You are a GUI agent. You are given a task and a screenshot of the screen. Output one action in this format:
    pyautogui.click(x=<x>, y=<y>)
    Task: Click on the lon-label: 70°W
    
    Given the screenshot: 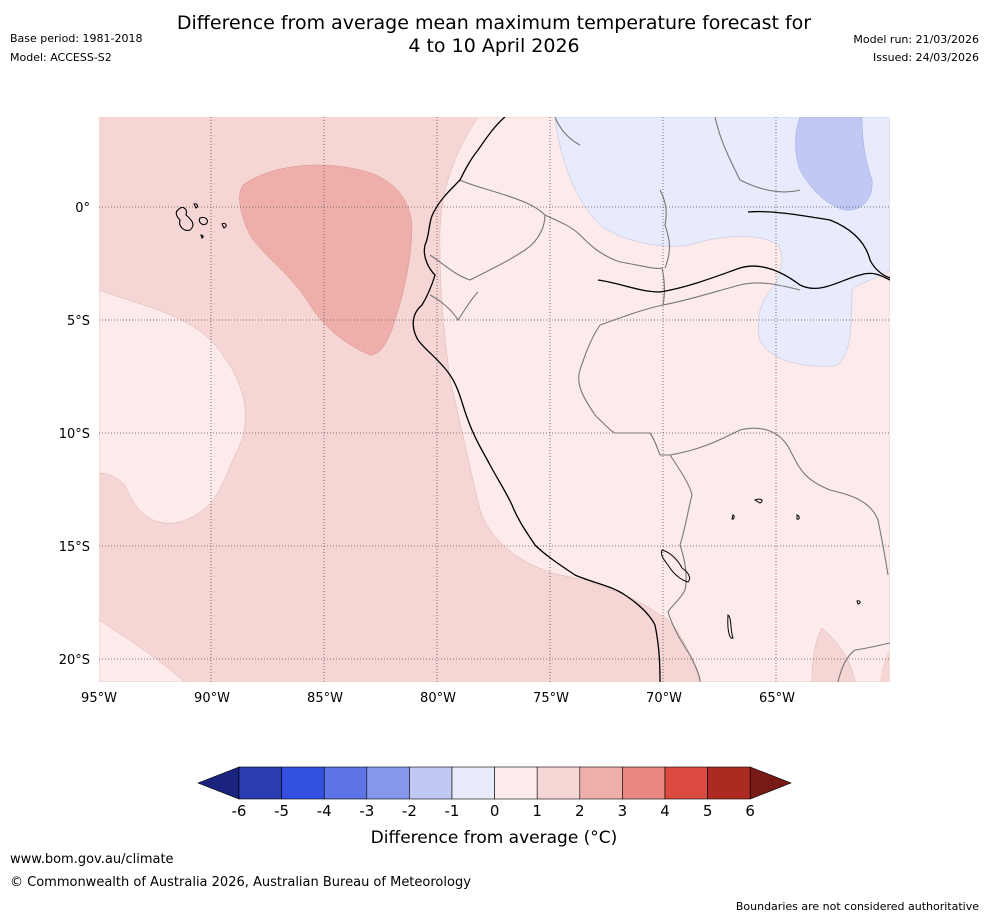 What is the action you would take?
    pyautogui.click(x=664, y=698)
    